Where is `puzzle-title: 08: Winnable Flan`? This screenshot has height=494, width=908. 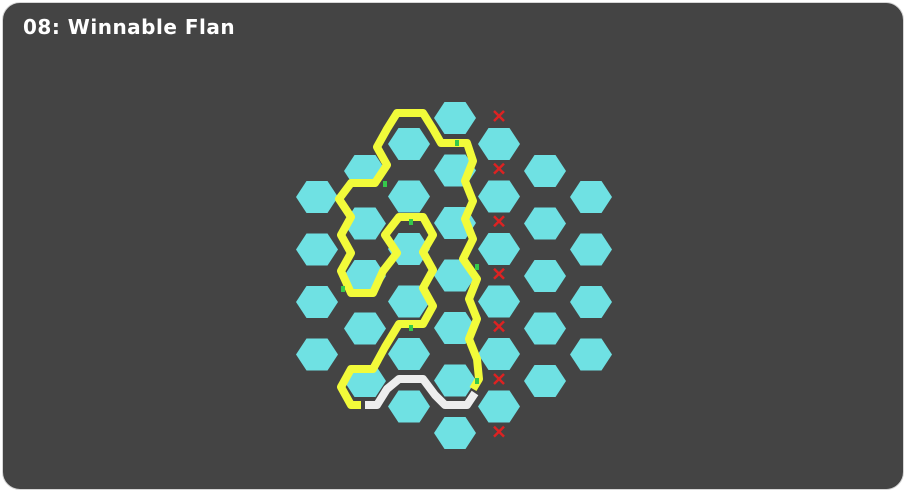 puzzle-title: 08: Winnable Flan is located at coordinates (129, 27).